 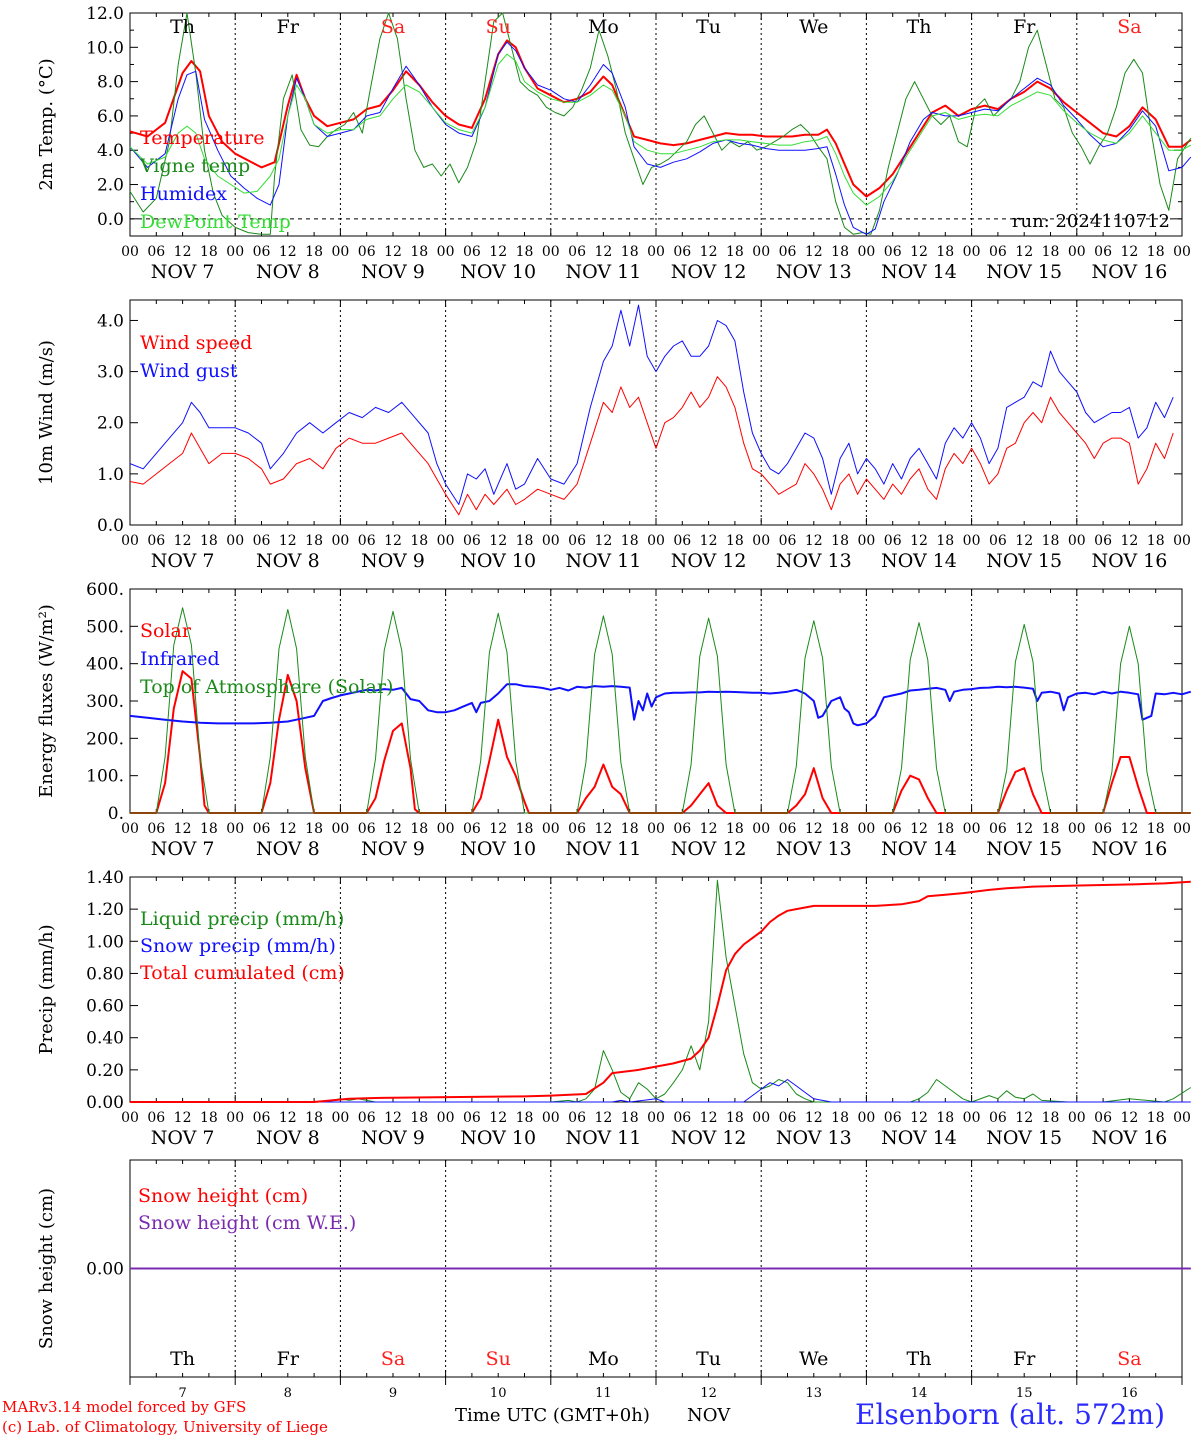 I want to click on y-tick-label: 8.0, so click(x=110, y=83).